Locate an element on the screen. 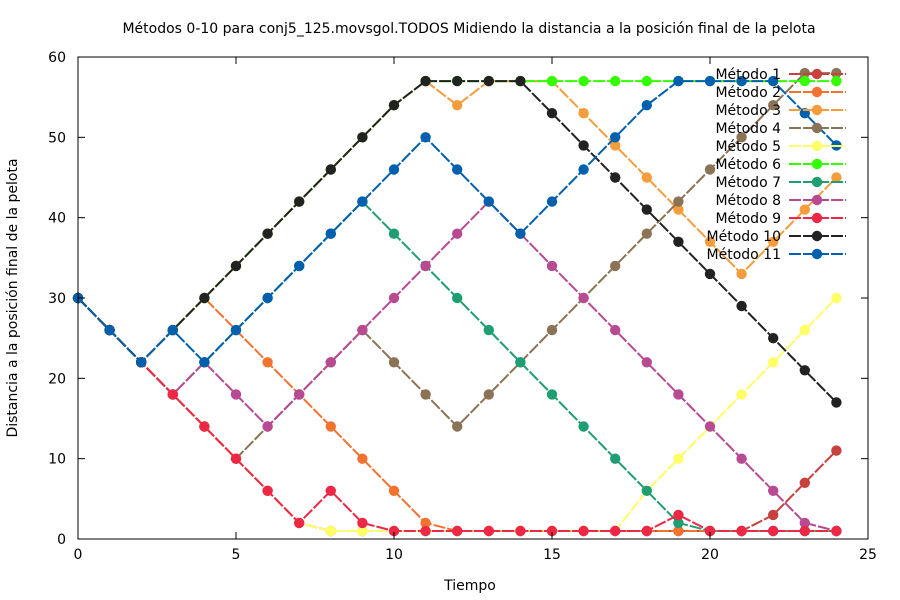 This screenshot has width=900, height=600. x-tick-label: 25 is located at coordinates (868, 555).